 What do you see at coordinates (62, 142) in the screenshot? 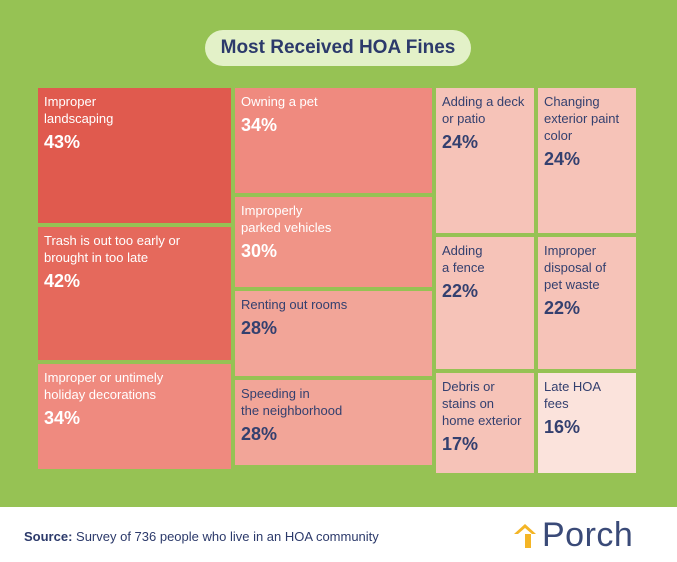
I see `cell-value: 43%` at bounding box center [62, 142].